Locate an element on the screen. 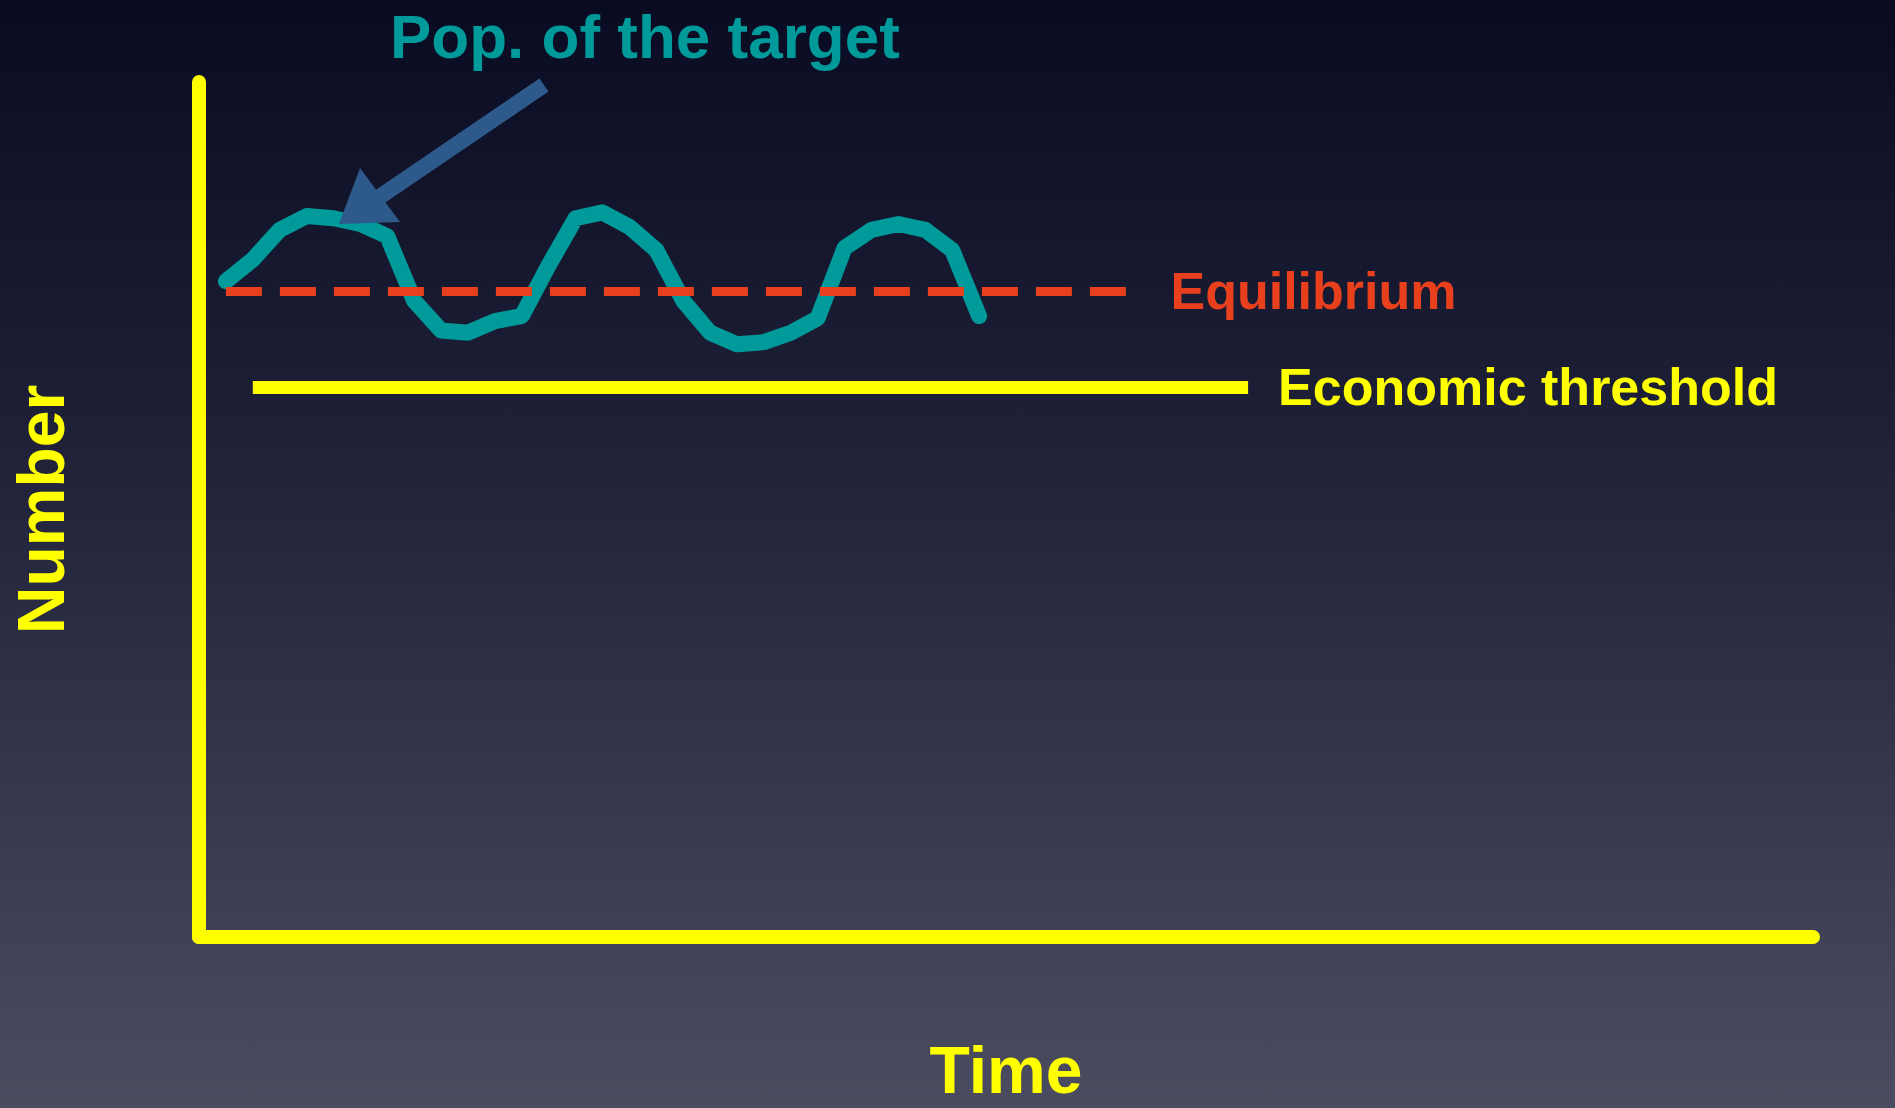  chart-title: Pop. of the target is located at coordinates (645, 36).